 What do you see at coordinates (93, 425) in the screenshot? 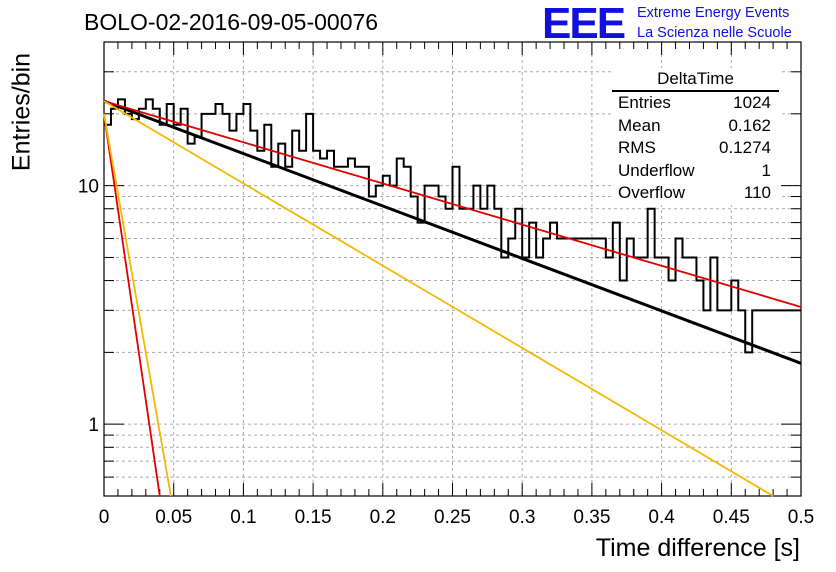
I see `y-tick-label: 1` at bounding box center [93, 425].